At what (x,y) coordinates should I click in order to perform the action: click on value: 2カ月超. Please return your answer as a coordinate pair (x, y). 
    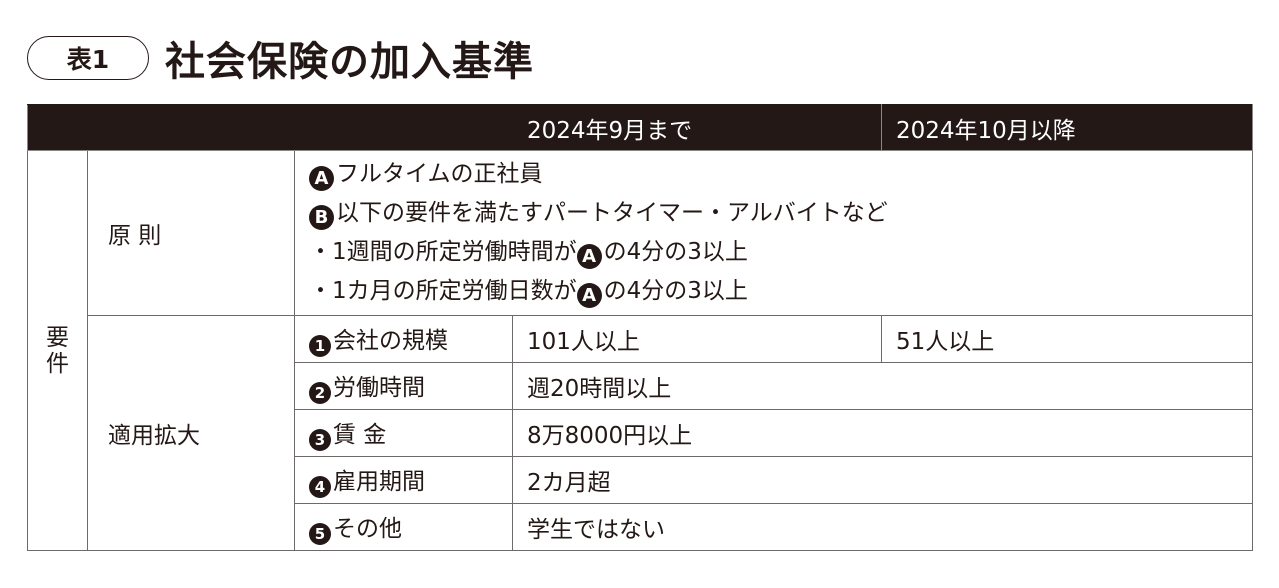
    Looking at the image, I should click on (882, 480).